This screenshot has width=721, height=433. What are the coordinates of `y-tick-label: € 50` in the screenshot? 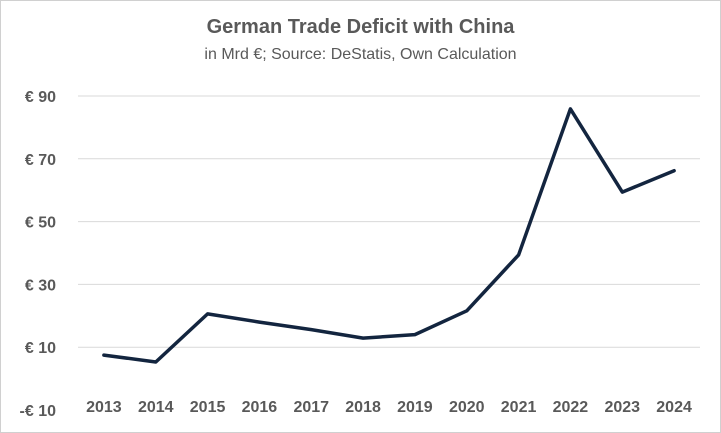 It's located at (40, 223).